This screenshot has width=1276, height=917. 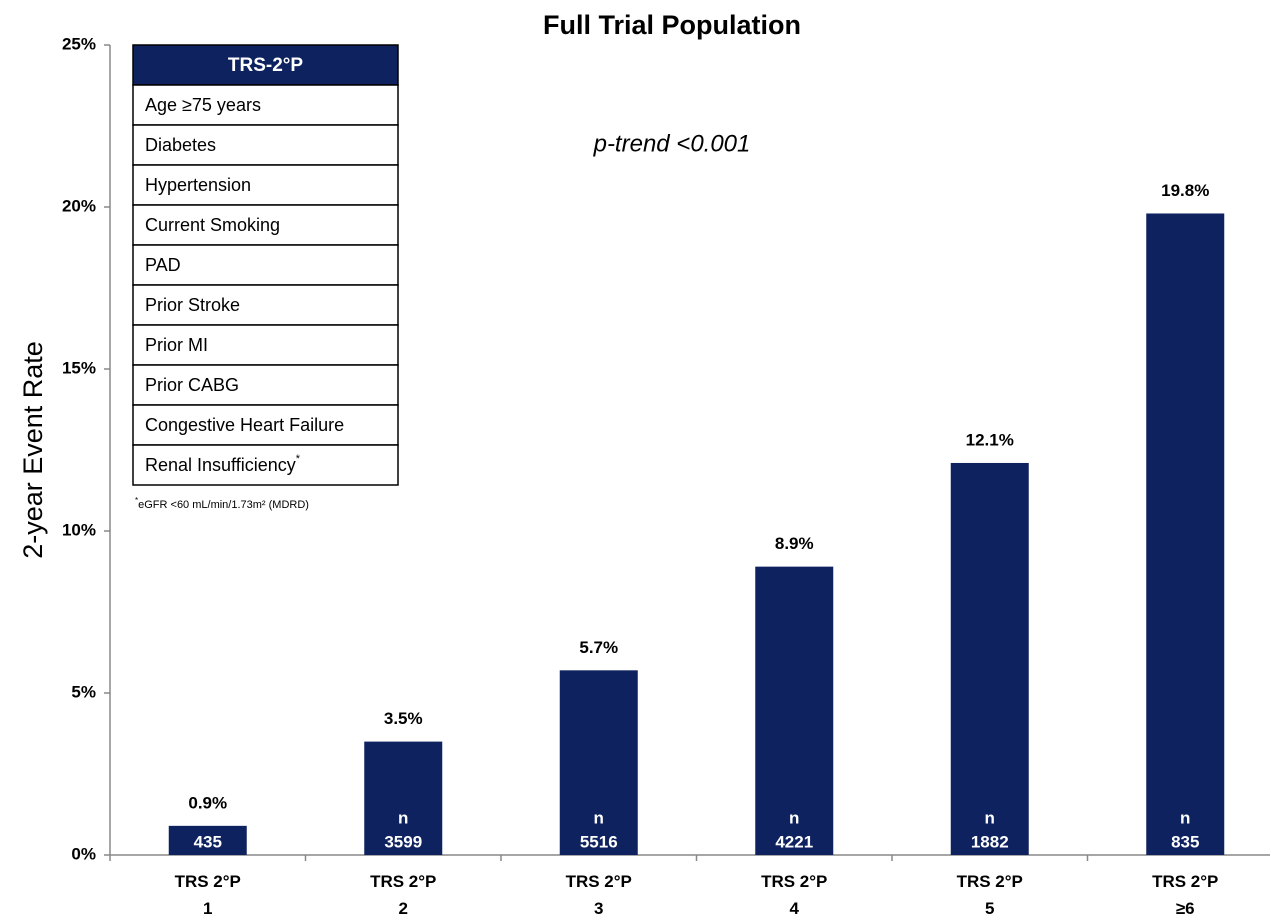 I want to click on table-cell: Prior CABG, so click(x=192, y=385).